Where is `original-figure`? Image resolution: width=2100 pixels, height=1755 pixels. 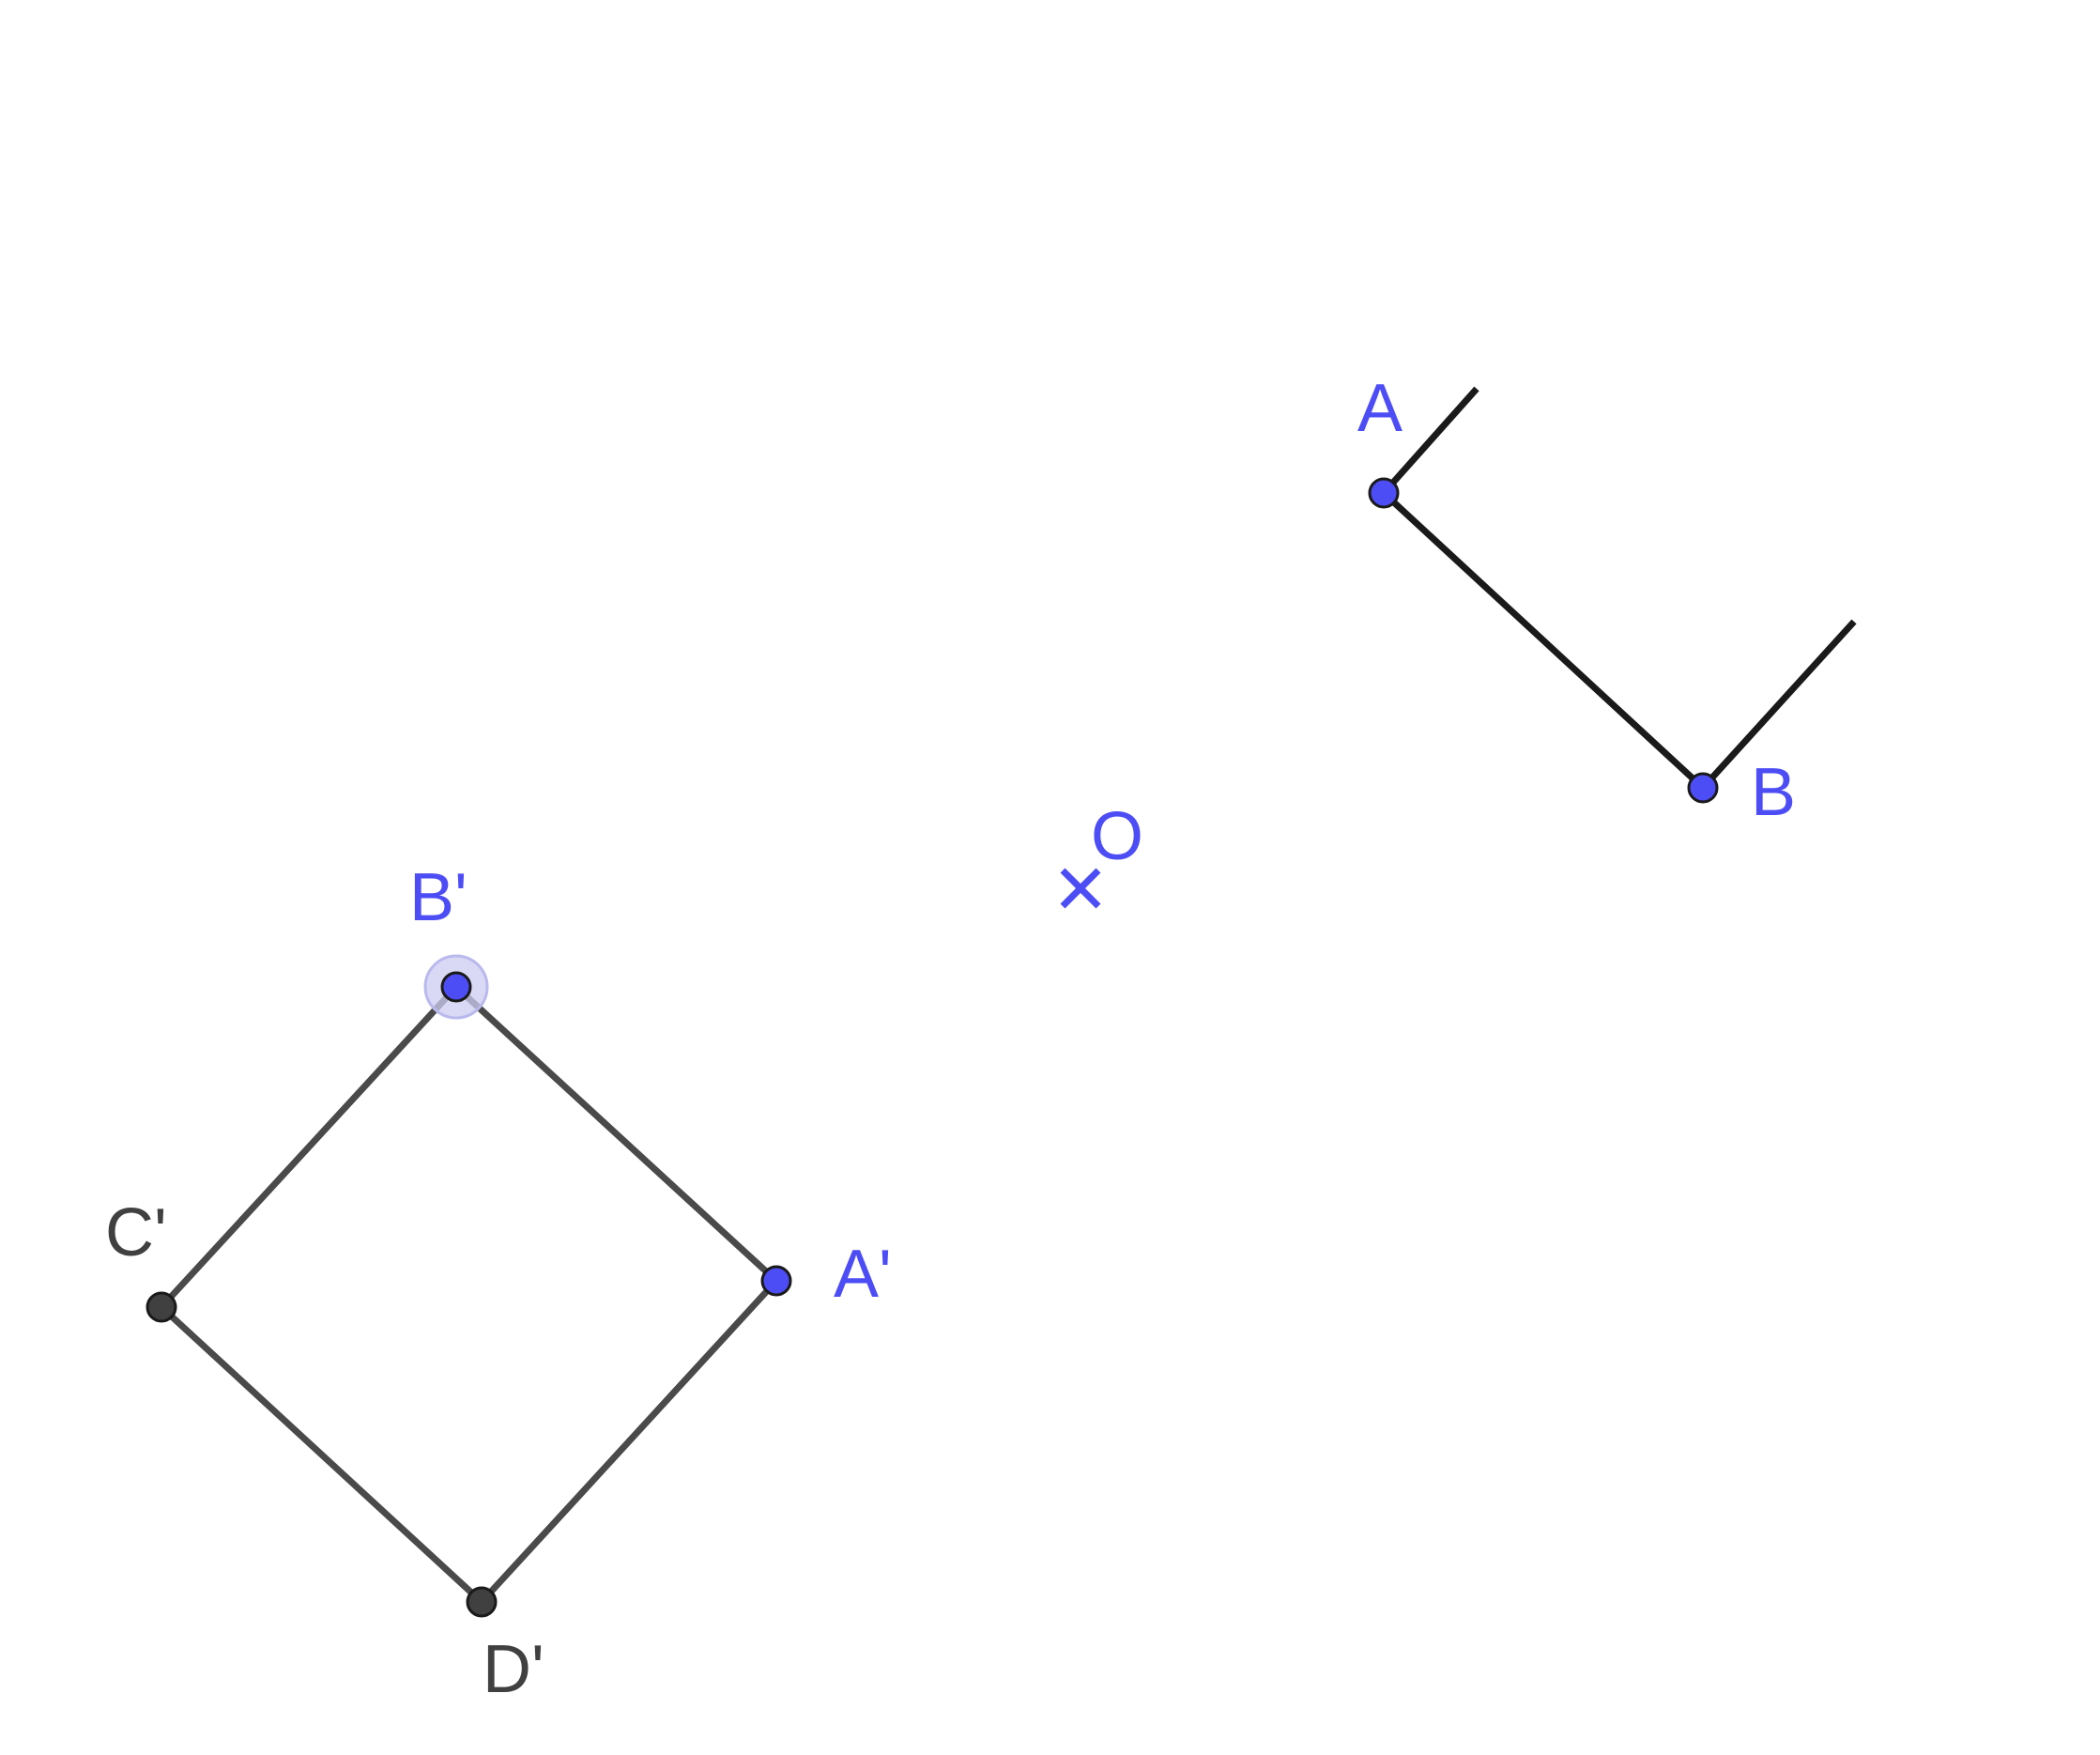
original-figure is located at coordinates (1619, 588).